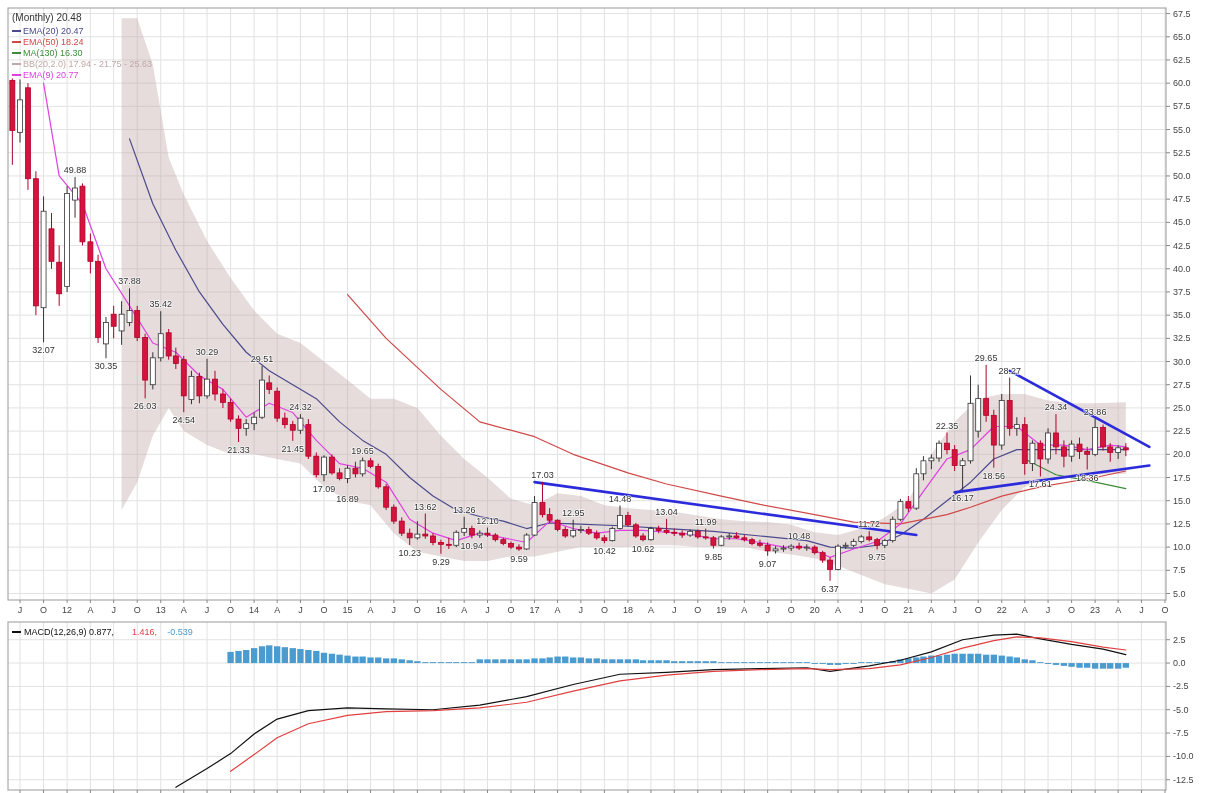  I want to click on annotation: 18.56, so click(994, 475).